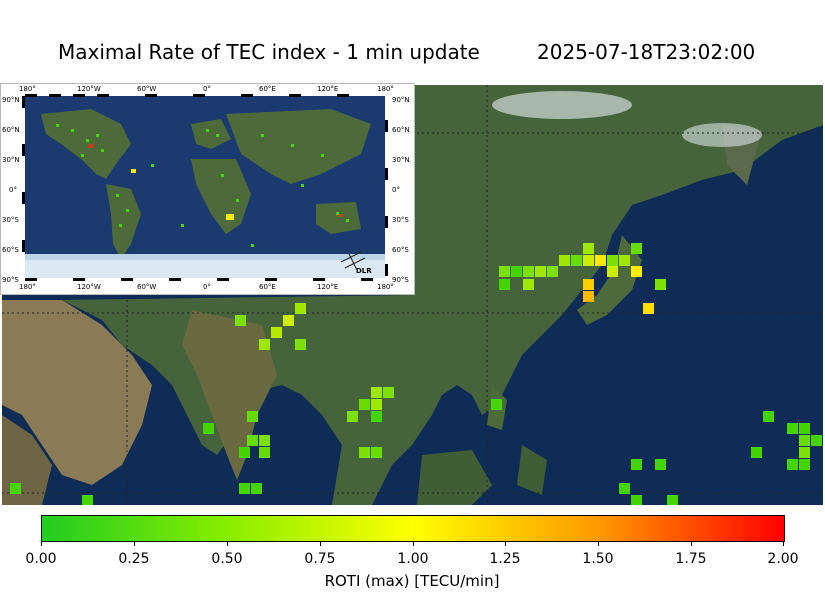  Describe the element at coordinates (227, 559) in the screenshot. I see `colorbar-tick-label: 0.50` at that location.